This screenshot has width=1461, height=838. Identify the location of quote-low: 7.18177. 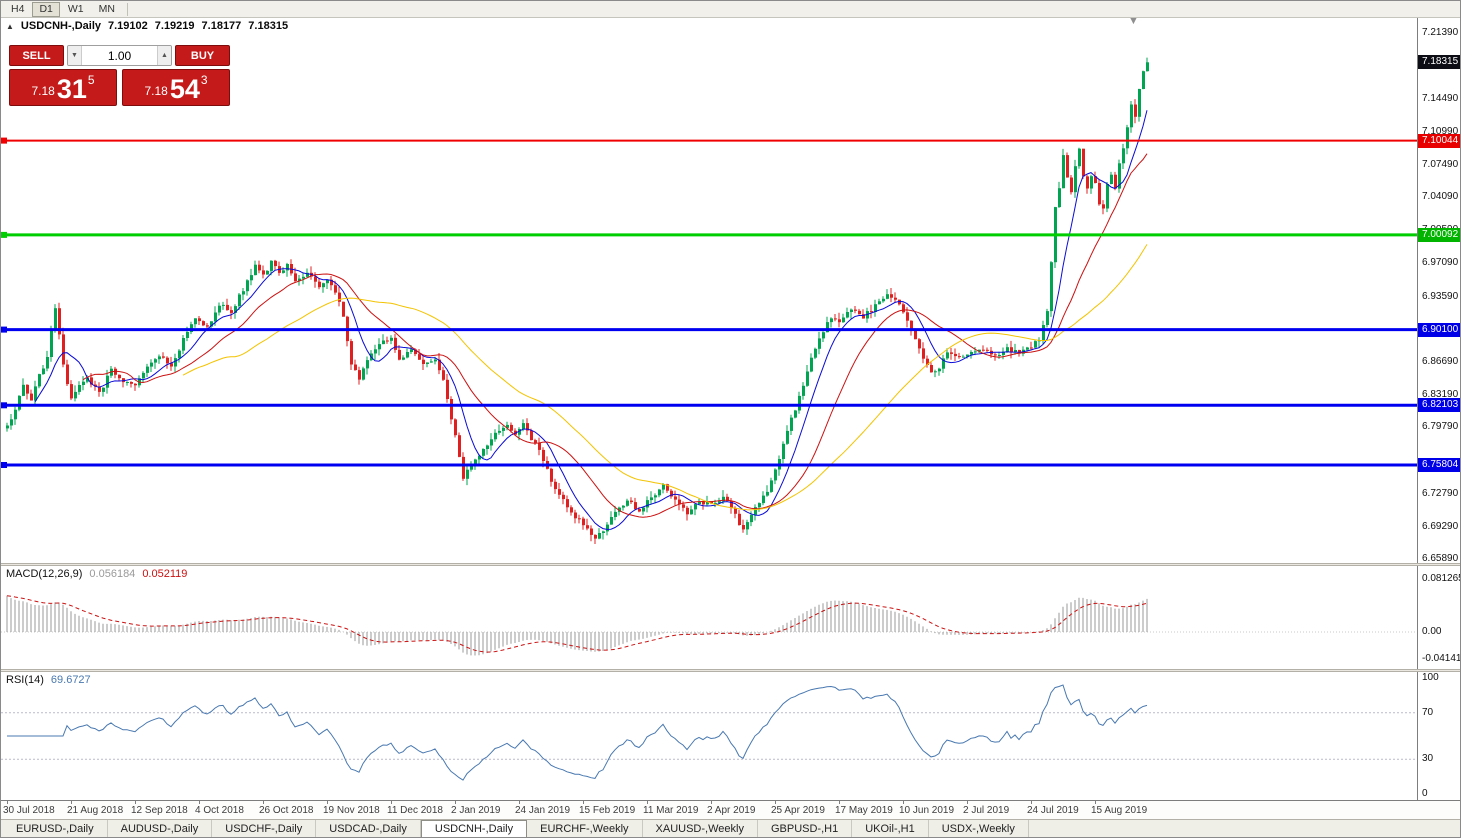
(221, 26).